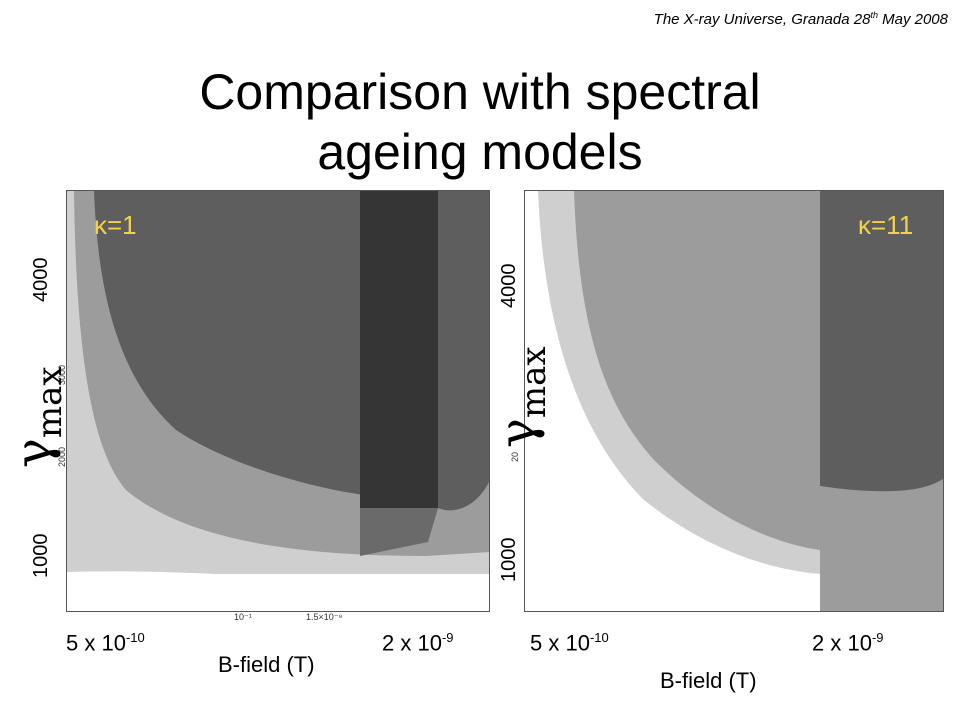  What do you see at coordinates (509, 286) in the screenshot?
I see `right-y-tick-4000: 4000` at bounding box center [509, 286].